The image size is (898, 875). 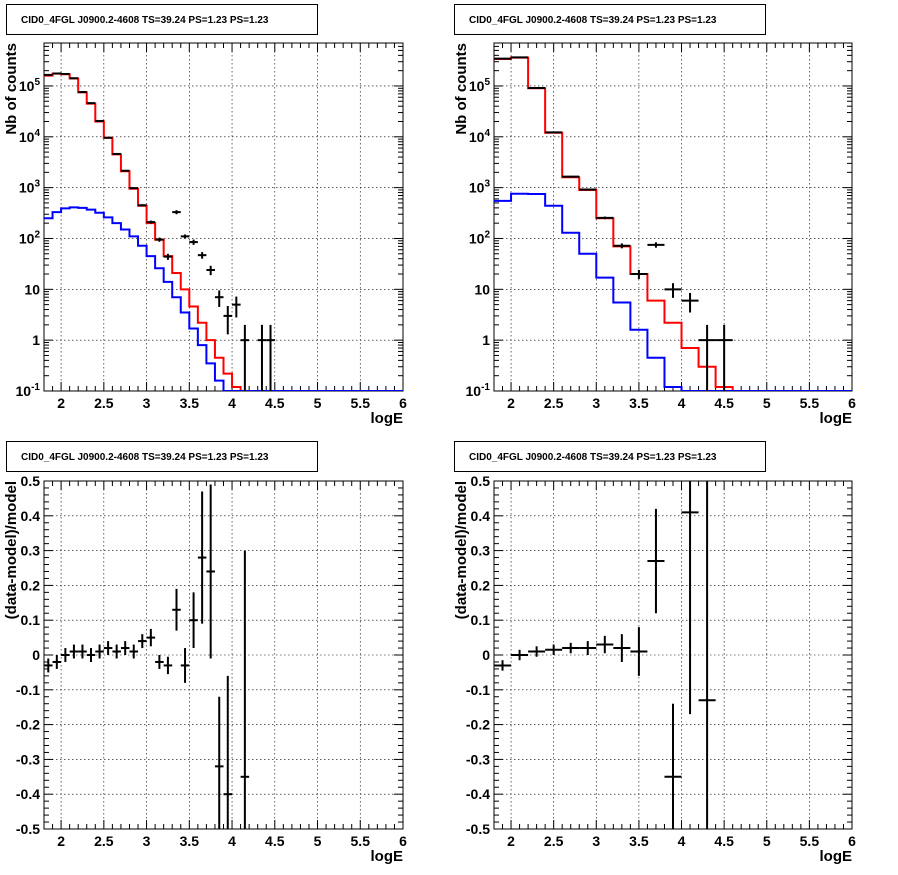 I want to click on x-tick-label: 6, so click(x=403, y=403).